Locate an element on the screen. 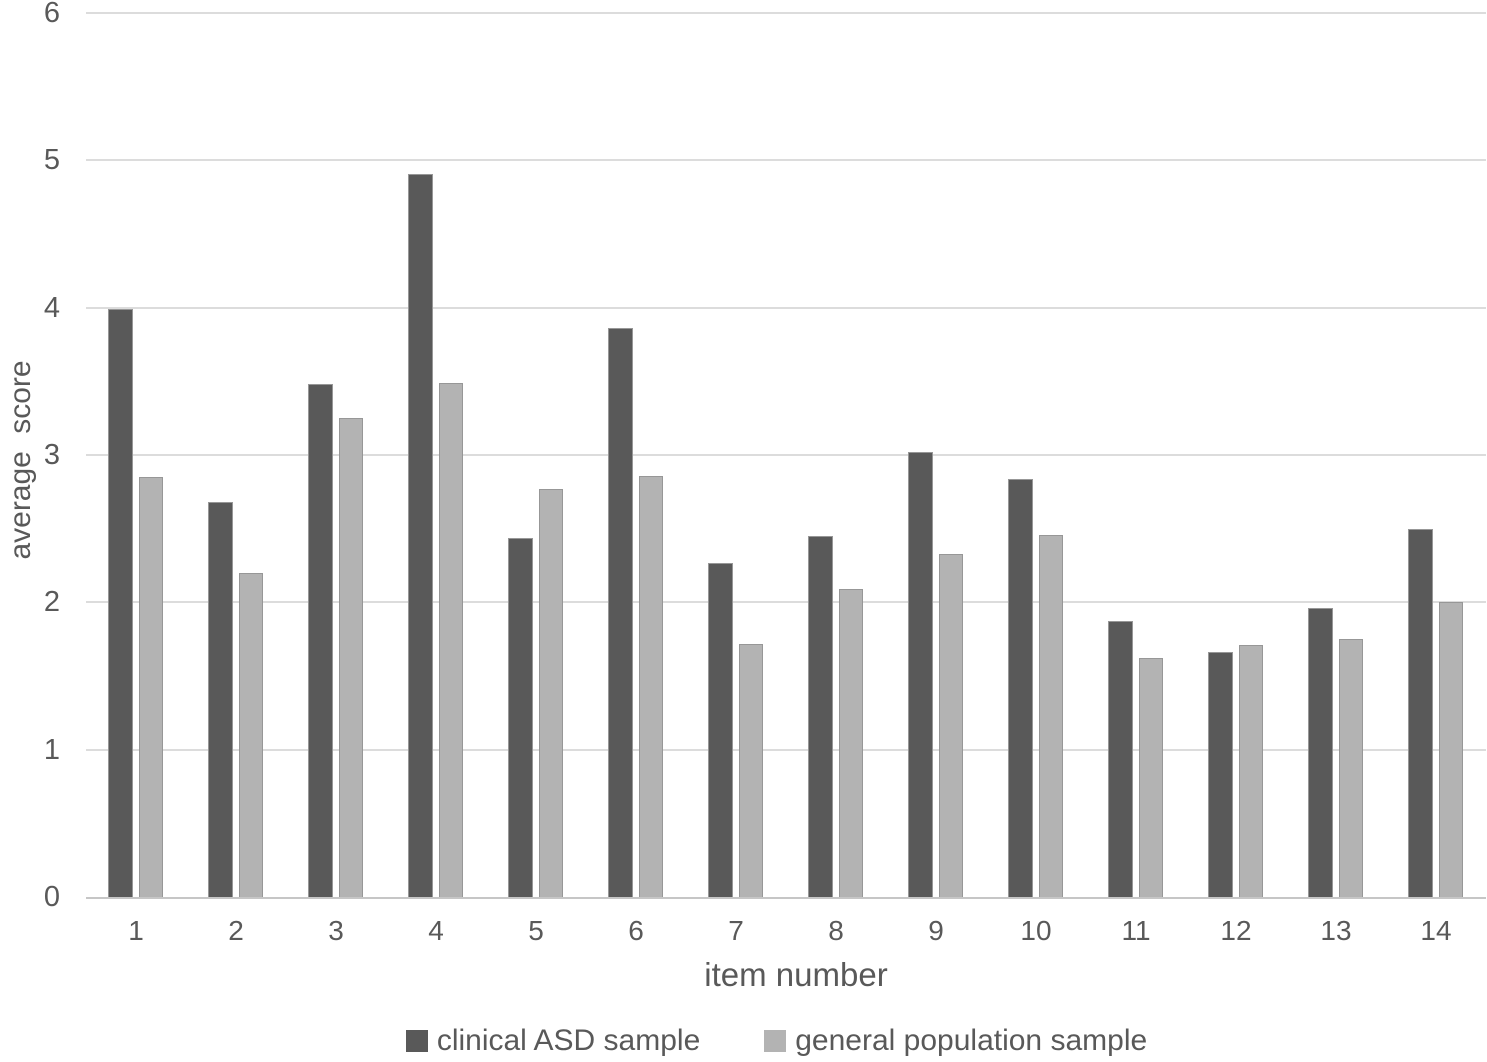  y-tick-label-0: 0 is located at coordinates (51, 897).